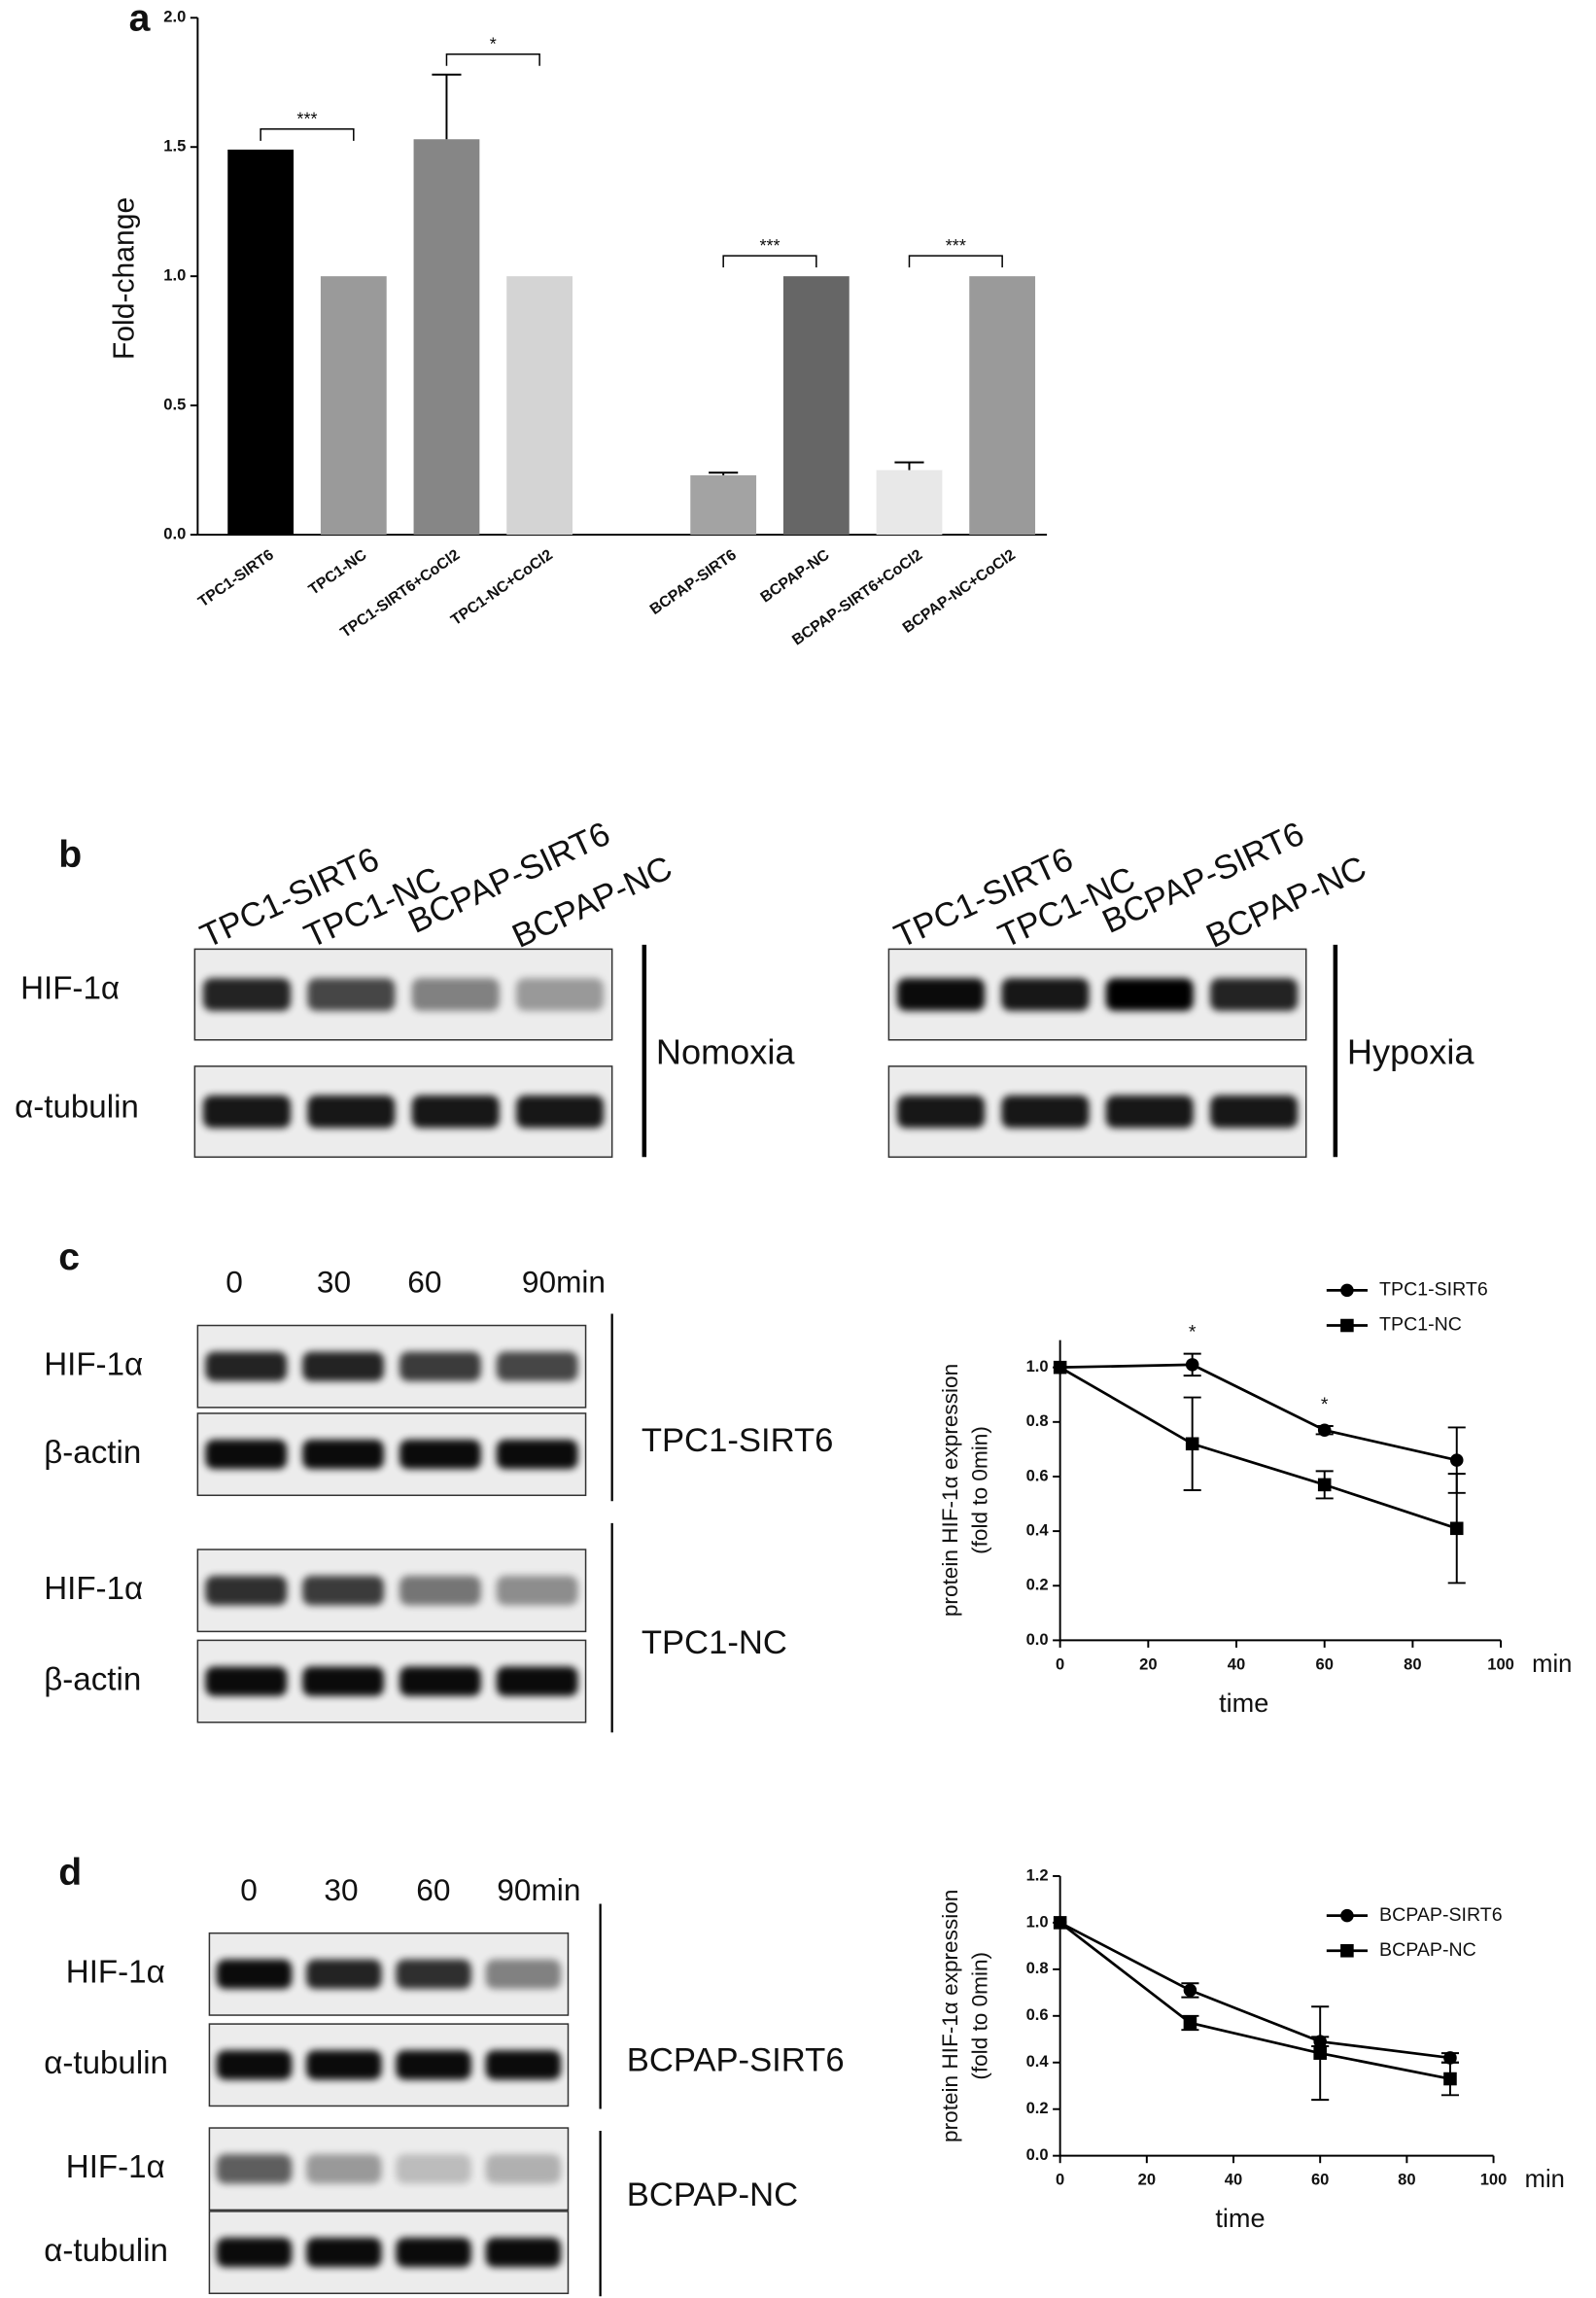  What do you see at coordinates (538, 1889) in the screenshot?
I see `time-label: 90min` at bounding box center [538, 1889].